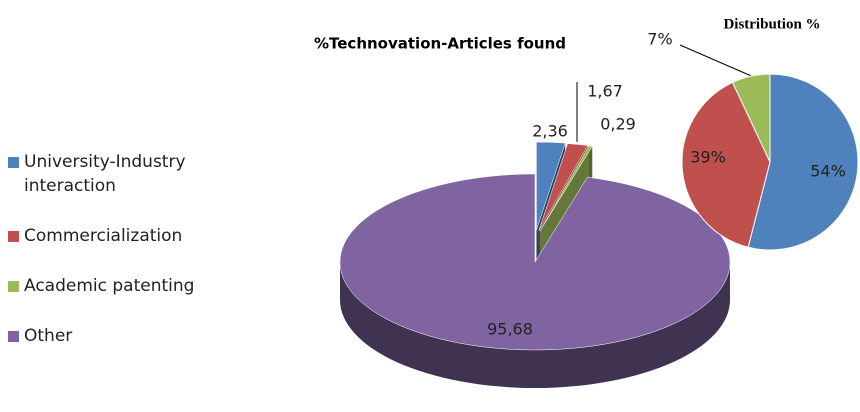 The height and width of the screenshot is (412, 860). Describe the element at coordinates (605, 91) in the screenshot. I see `data-label: 1,67` at that location.